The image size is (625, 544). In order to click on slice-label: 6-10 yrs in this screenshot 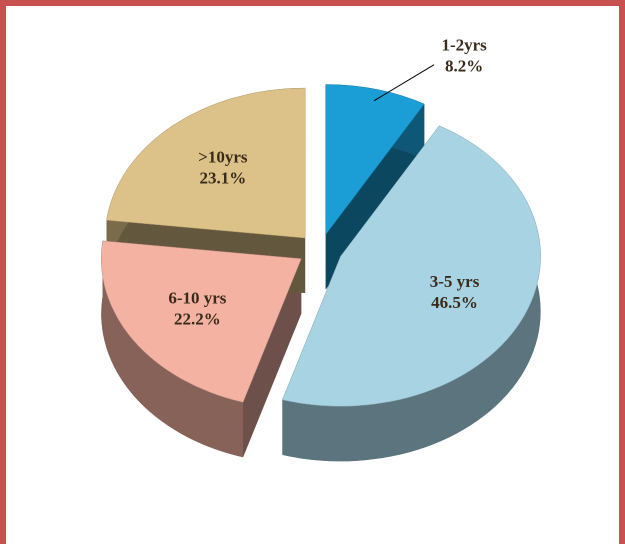, I will do `click(197, 297)`.